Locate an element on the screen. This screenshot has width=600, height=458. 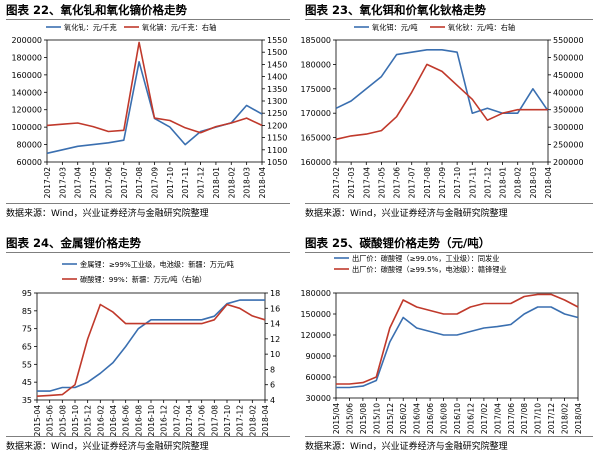
x-tick-label: 2015-04 is located at coordinates (37, 421).